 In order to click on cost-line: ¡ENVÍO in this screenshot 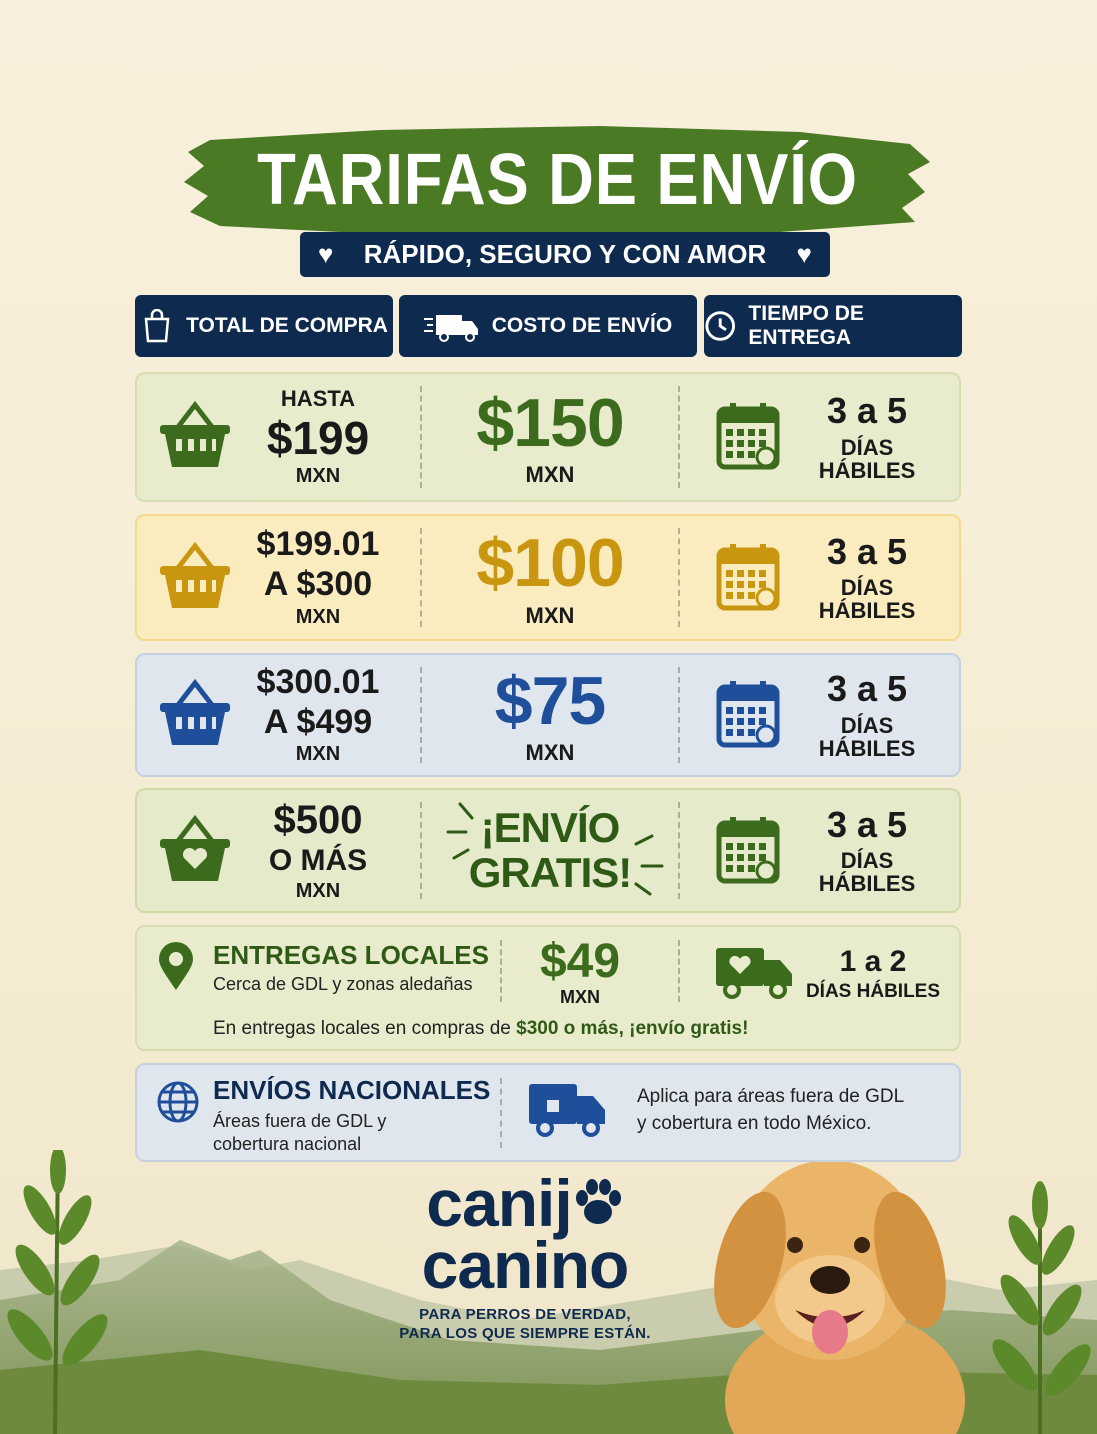, I will do `click(550, 828)`.